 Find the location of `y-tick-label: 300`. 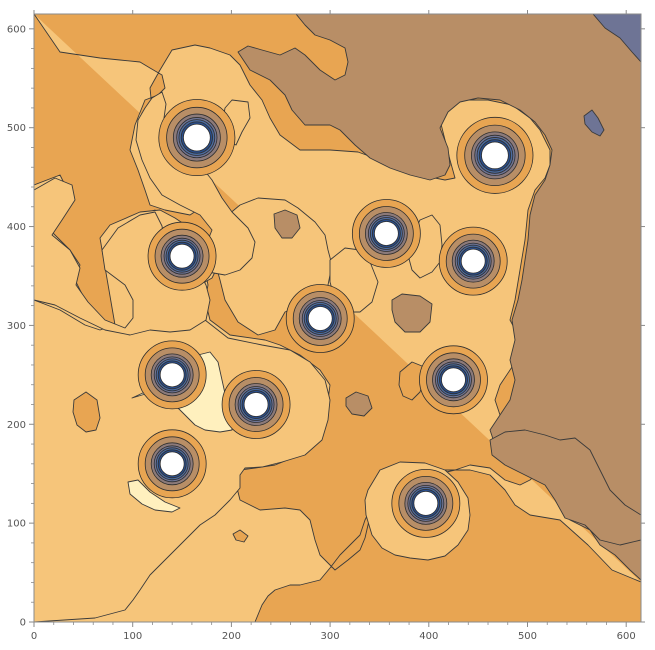

y-tick-label: 300 is located at coordinates (16, 326).